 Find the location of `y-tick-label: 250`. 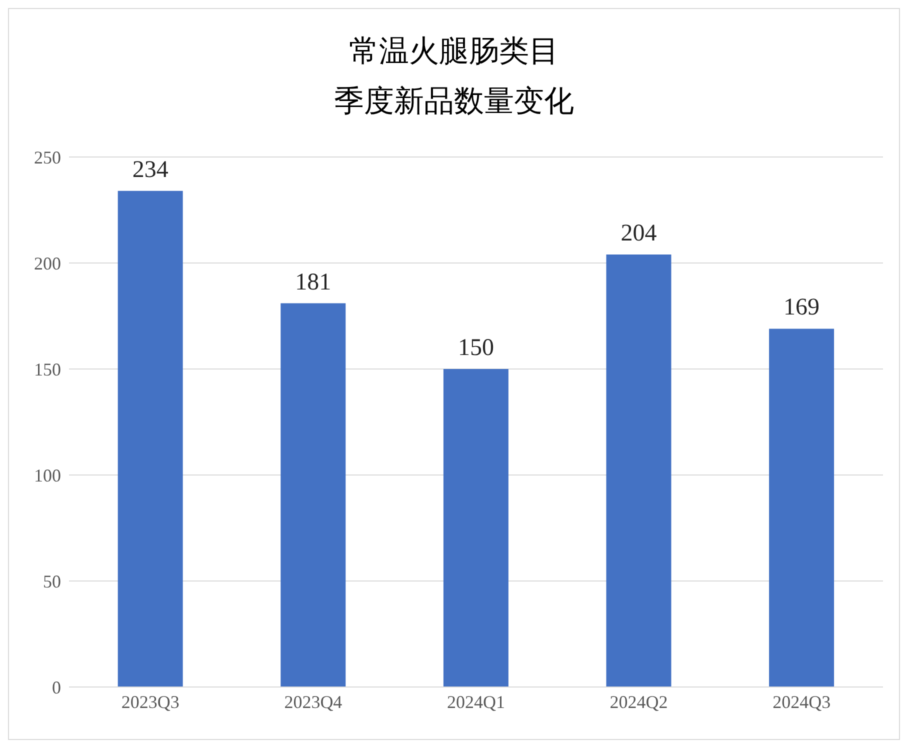

y-tick-label: 250 is located at coordinates (47, 157).